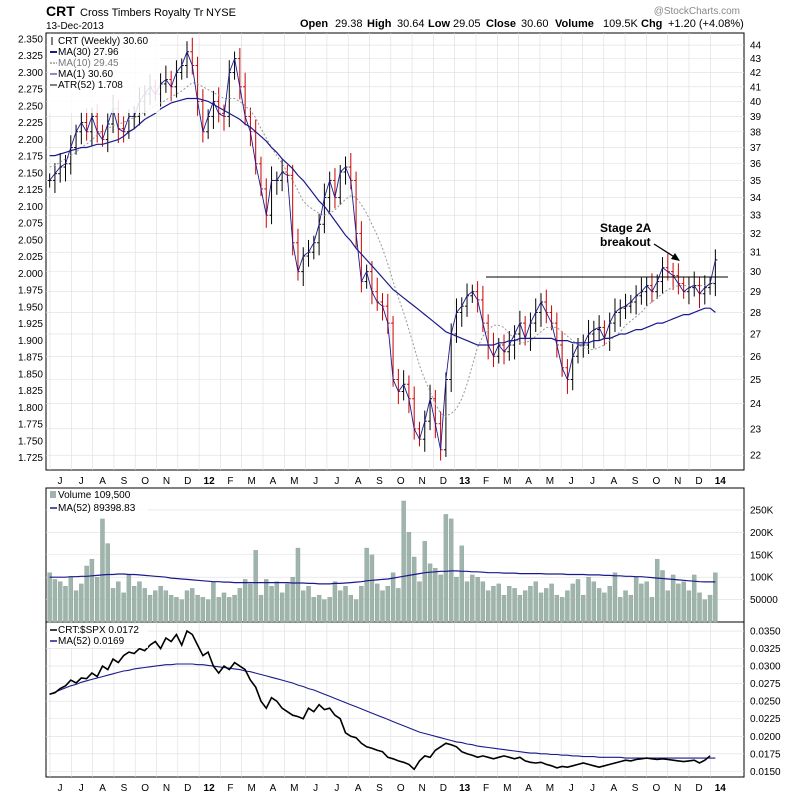 The image size is (800, 795). What do you see at coordinates (765, 719) in the screenshot?
I see `ratio-tick: 0.0225` at bounding box center [765, 719].